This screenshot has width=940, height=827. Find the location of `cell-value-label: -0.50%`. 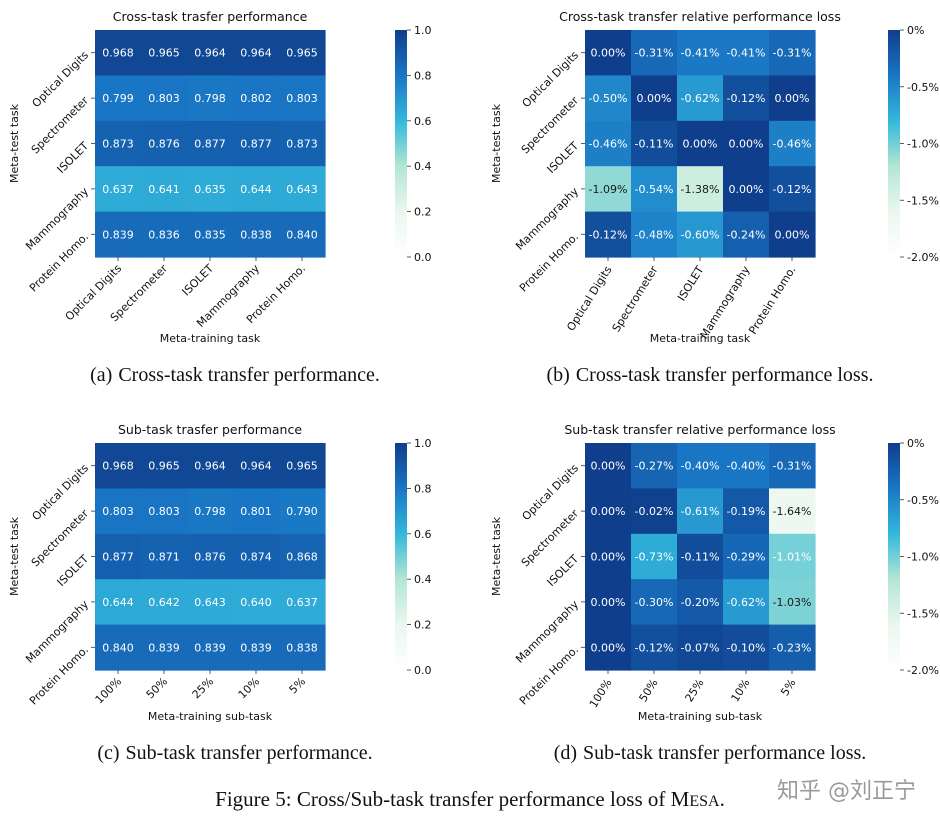

cell-value-label: -0.50% is located at coordinates (608, 98).